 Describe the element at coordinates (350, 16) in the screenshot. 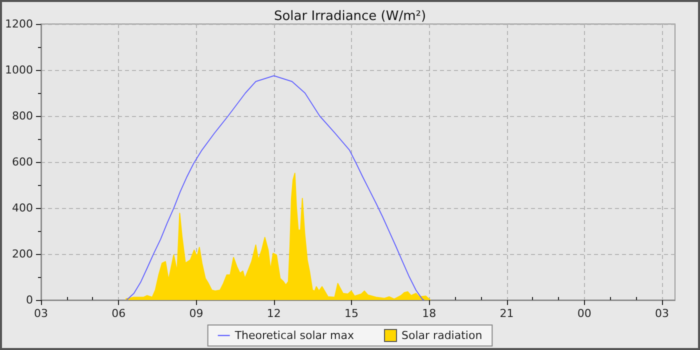

I see `chart-title: Solar Irradiance (W/m²)` at that location.